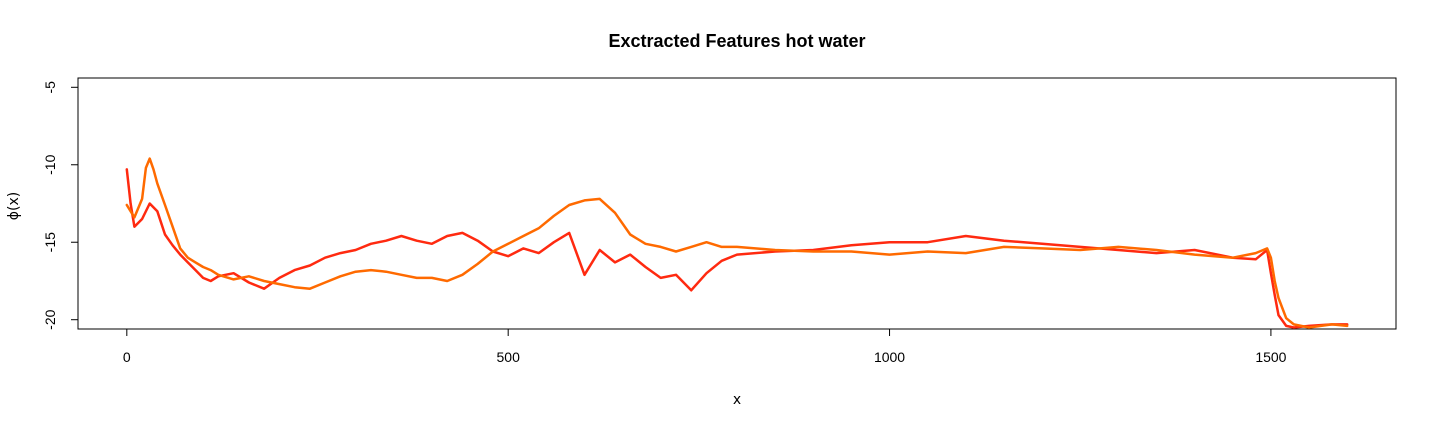 The image size is (1436, 428). What do you see at coordinates (14, 206) in the screenshot?
I see `y-axis-label: ϕ(x)` at bounding box center [14, 206].